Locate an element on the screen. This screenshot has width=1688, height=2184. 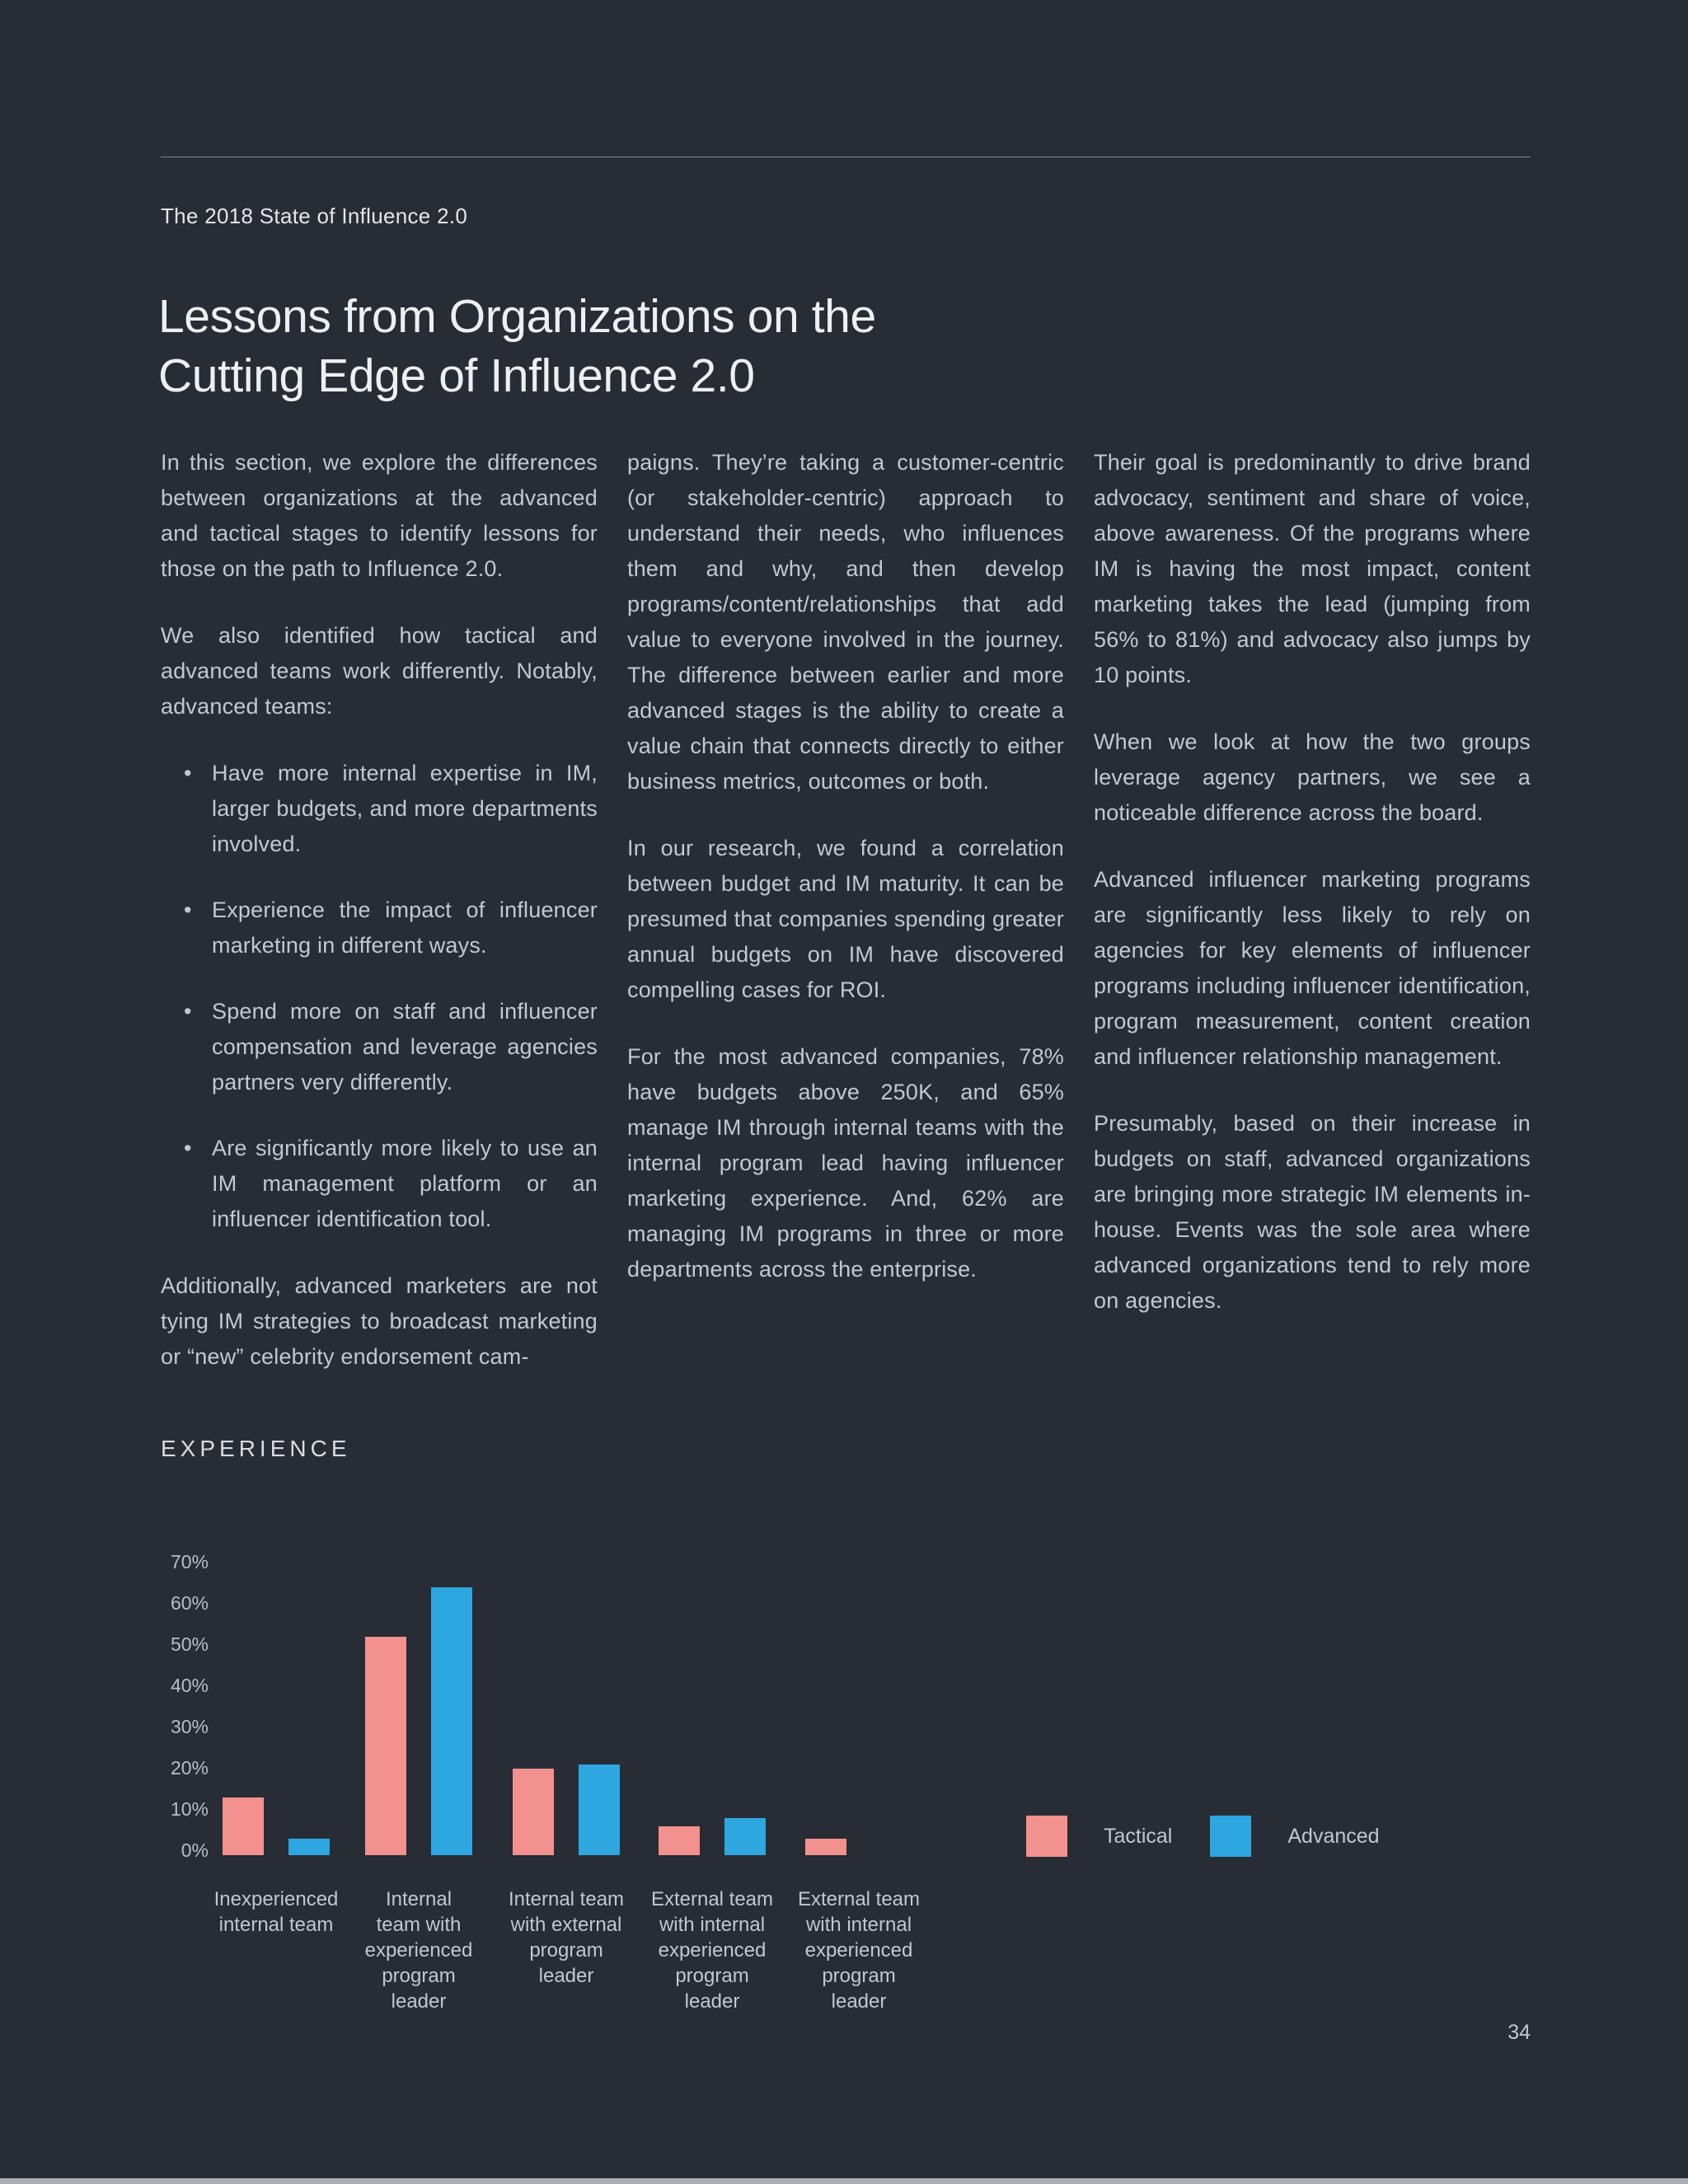
legend-item-tactical: Tactical is located at coordinates (1099, 1836).